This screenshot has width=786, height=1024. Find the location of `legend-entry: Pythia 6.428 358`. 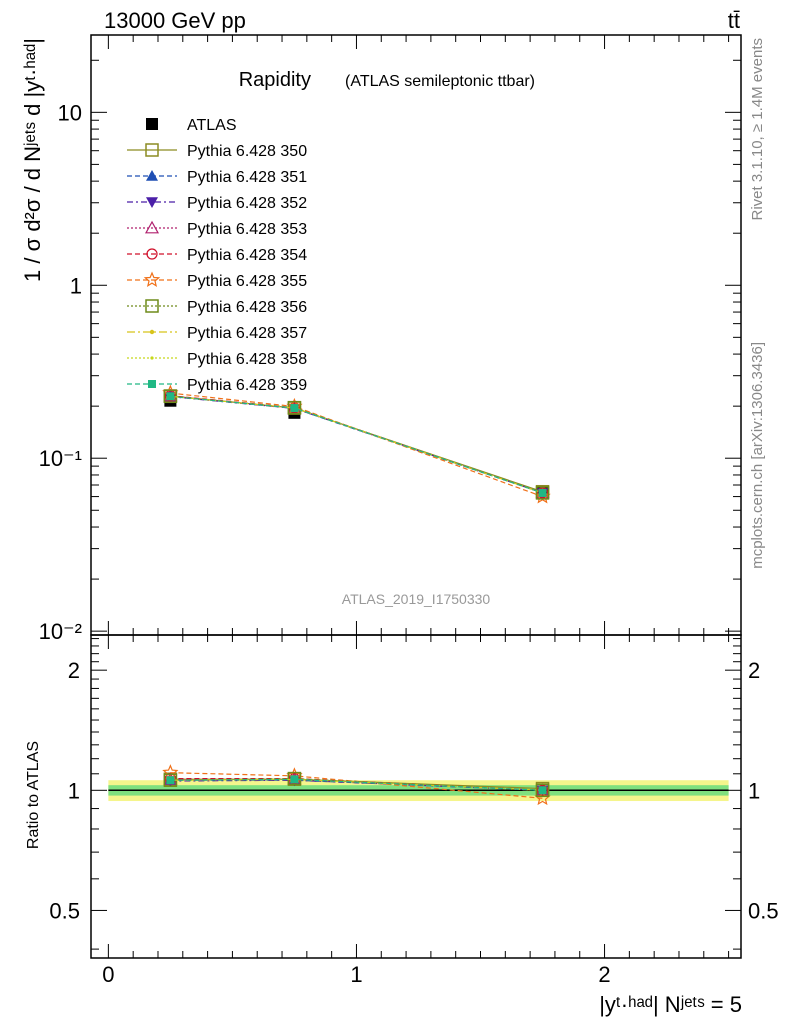

legend-entry: Pythia 6.428 358 is located at coordinates (217, 359).